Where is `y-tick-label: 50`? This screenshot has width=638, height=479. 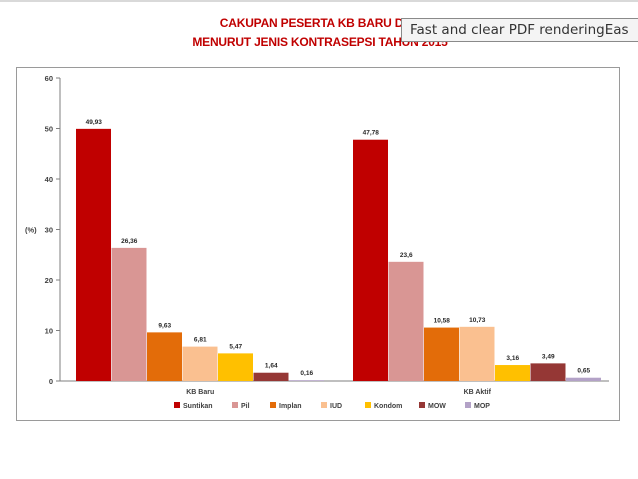 y-tick-label: 50 is located at coordinates (49, 129).